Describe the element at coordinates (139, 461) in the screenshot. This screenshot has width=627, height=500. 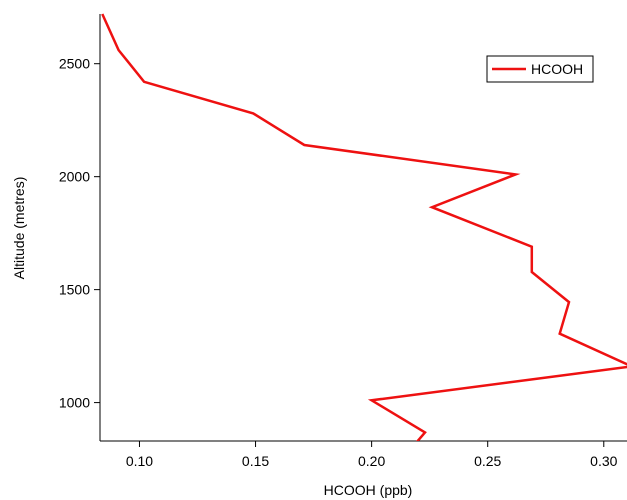
I see `x-tick-label: 0.10` at that location.